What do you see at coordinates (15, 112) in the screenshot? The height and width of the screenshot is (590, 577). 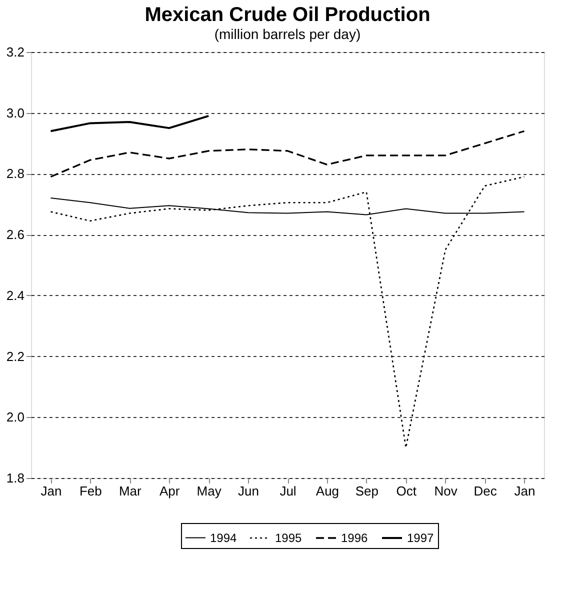 I see `y-tick-label: 3.0` at bounding box center [15, 112].